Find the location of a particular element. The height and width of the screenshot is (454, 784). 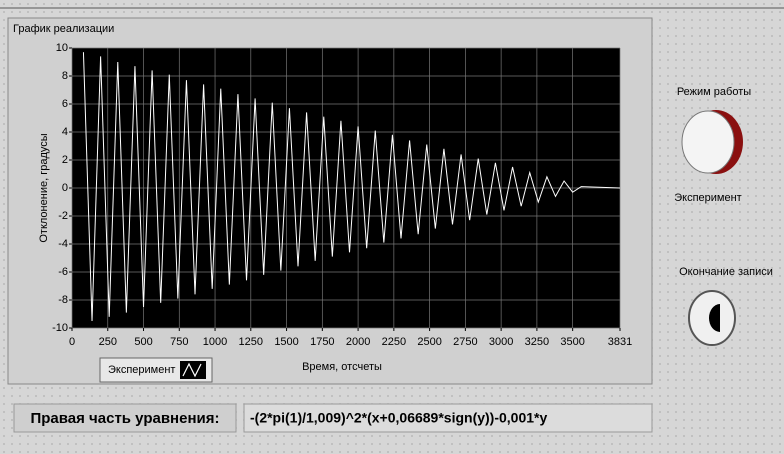

legend-label: Эксперимент is located at coordinates (141, 370).